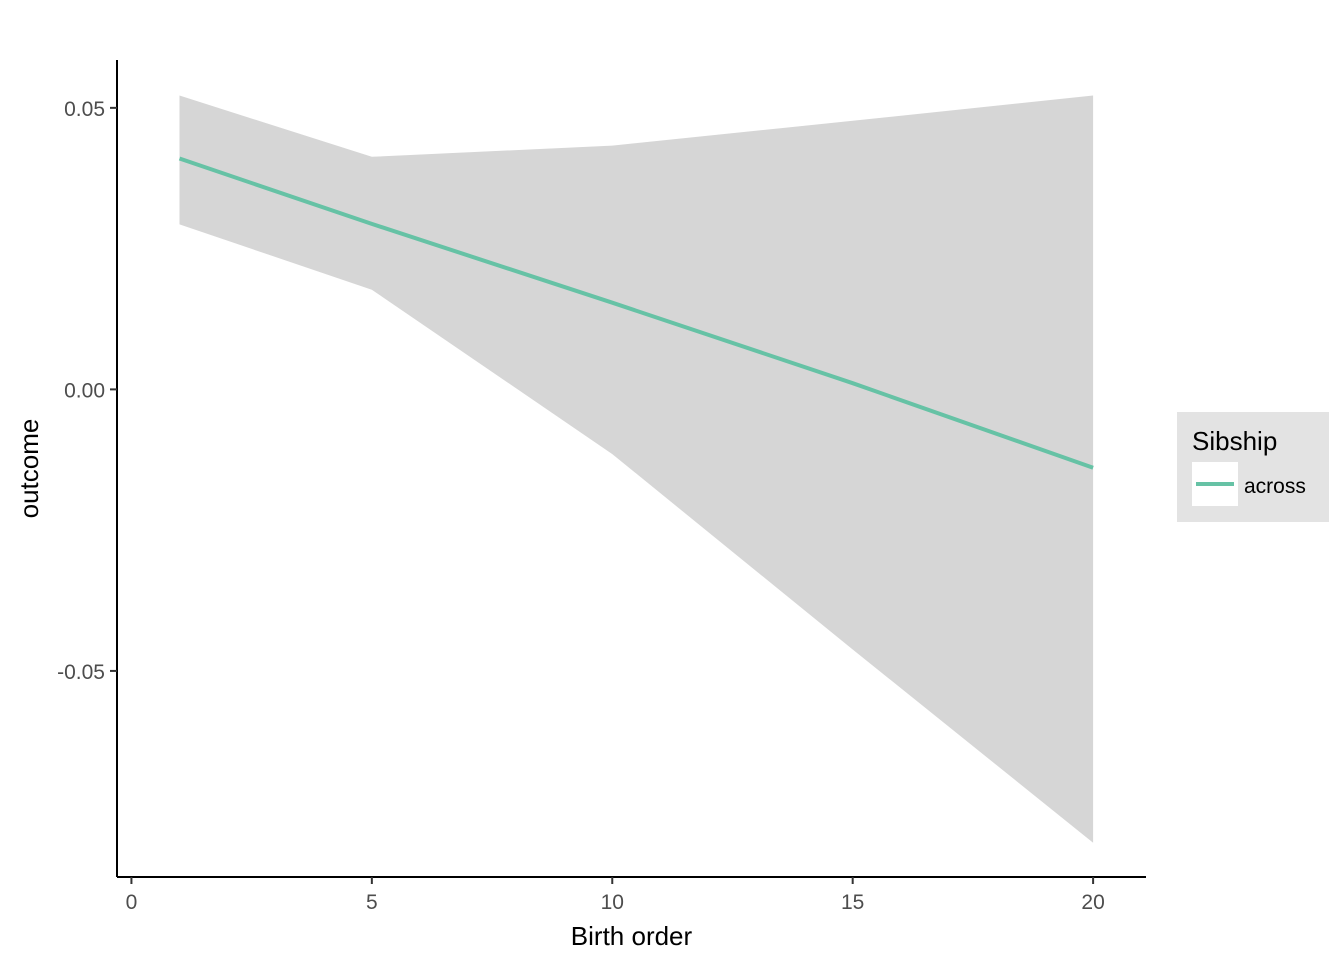 Image resolution: width=1344 pixels, height=960 pixels. Describe the element at coordinates (1234, 441) in the screenshot. I see `legend-title: Sibship` at that location.